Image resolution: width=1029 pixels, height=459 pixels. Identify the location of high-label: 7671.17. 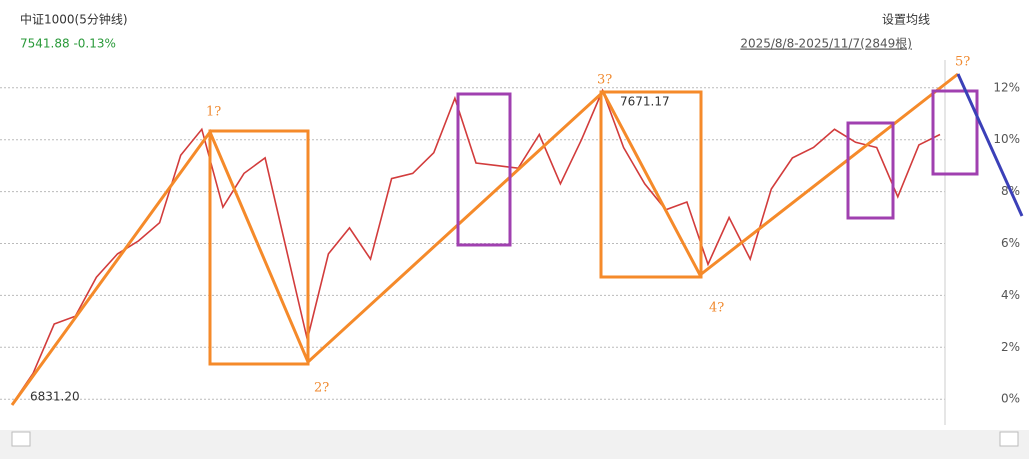
(645, 102).